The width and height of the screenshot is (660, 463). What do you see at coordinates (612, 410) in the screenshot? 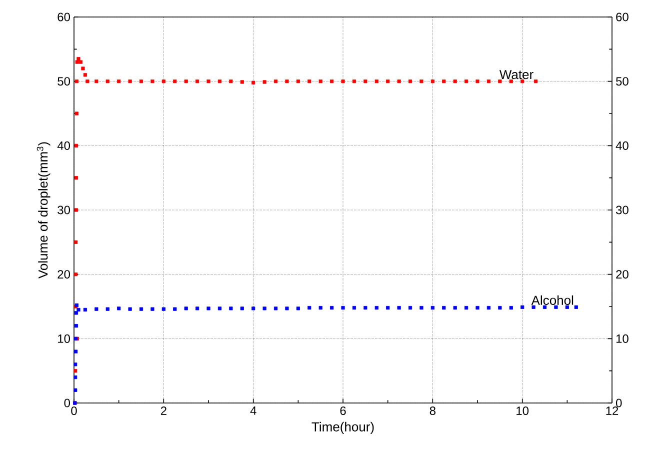
I see `x-tick-label: 12` at bounding box center [612, 410].